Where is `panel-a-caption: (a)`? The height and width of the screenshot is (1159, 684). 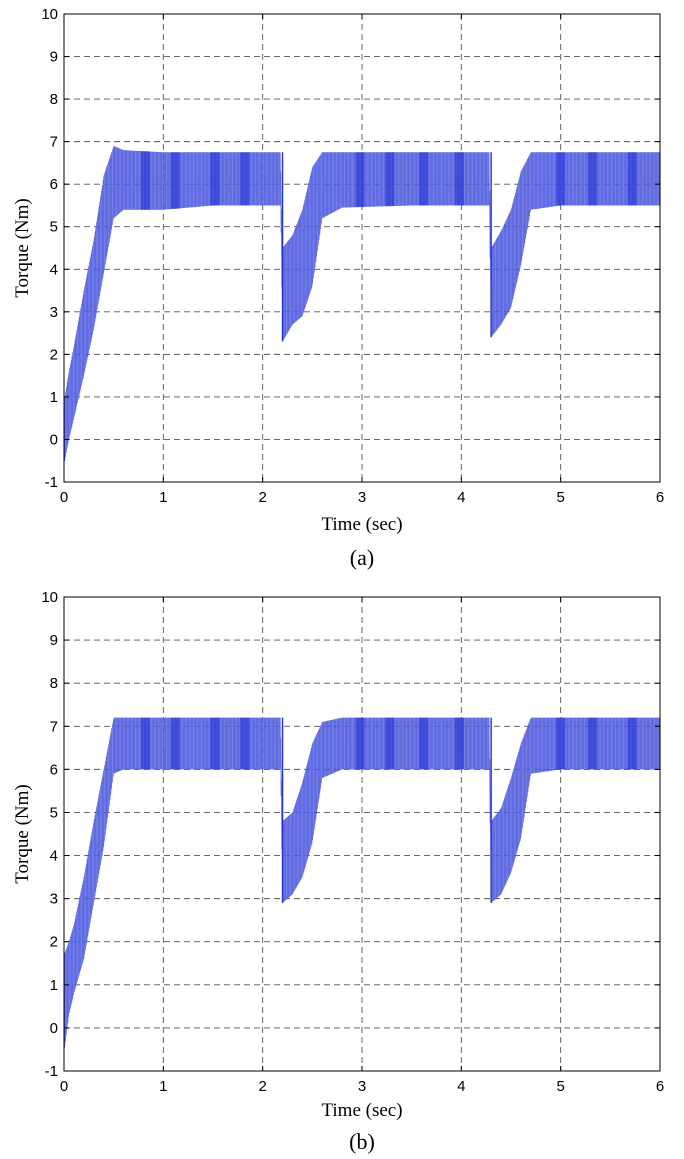
panel-a-caption: (a) is located at coordinates (362, 557).